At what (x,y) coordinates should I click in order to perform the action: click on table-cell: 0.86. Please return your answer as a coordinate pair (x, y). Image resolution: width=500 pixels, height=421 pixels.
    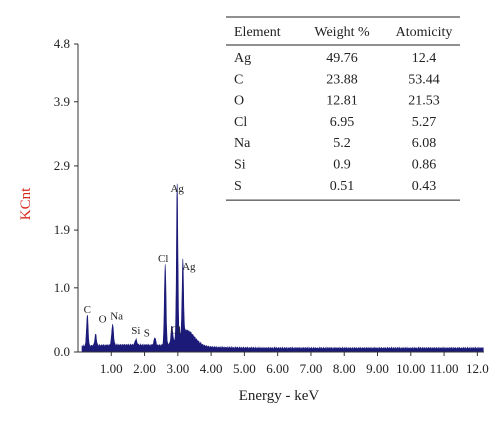
    Looking at the image, I should click on (424, 165).